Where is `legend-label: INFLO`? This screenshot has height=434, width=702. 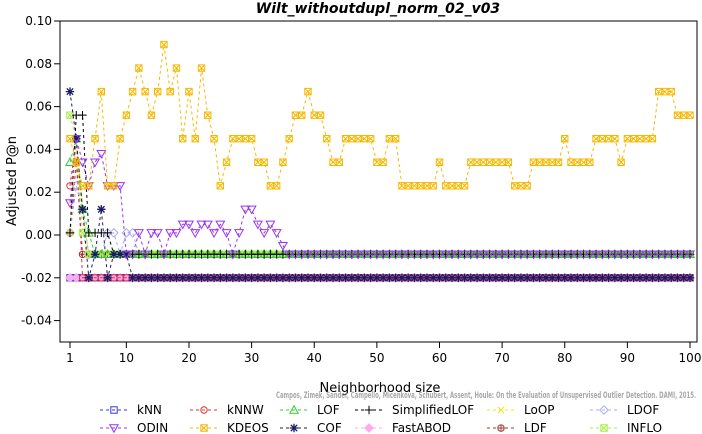 legend-label: INFLO is located at coordinates (644, 427).